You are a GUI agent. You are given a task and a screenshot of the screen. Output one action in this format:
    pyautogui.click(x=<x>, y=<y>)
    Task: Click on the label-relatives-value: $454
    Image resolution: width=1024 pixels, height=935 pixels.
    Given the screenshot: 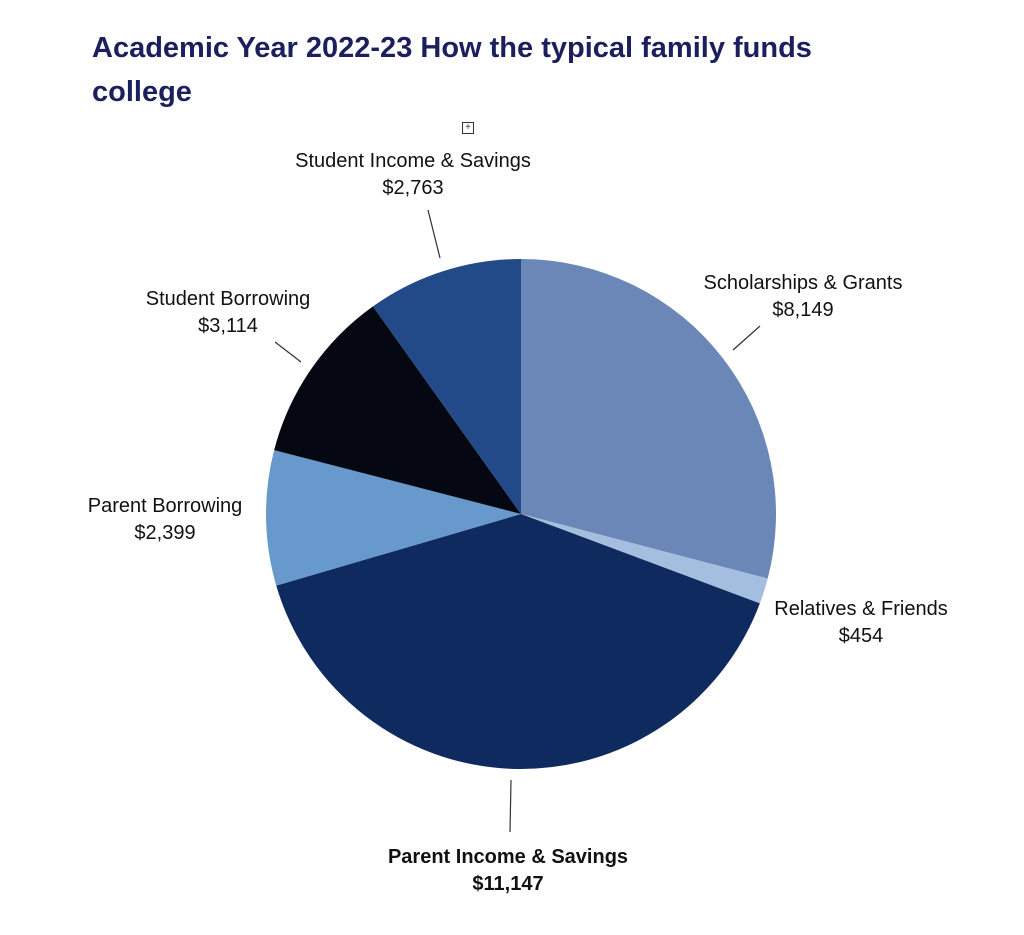 What is the action you would take?
    pyautogui.click(x=861, y=636)
    